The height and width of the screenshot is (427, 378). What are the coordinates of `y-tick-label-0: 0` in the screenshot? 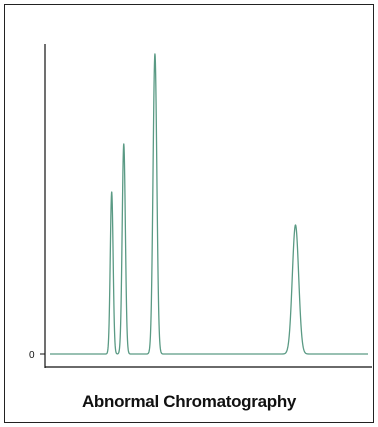 It's located at (32, 355).